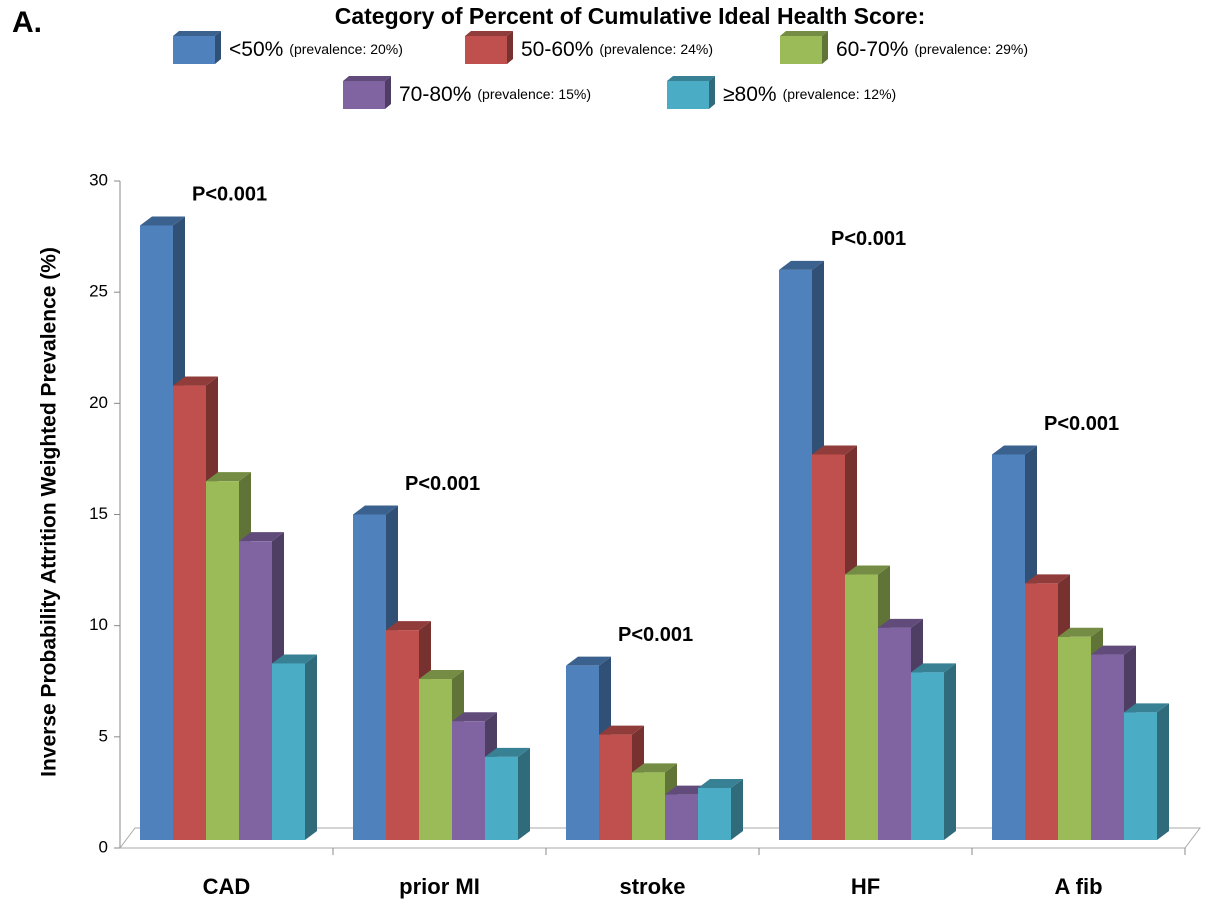  What do you see at coordinates (872, 49) in the screenshot?
I see `legend-name: 60-70%` at bounding box center [872, 49].